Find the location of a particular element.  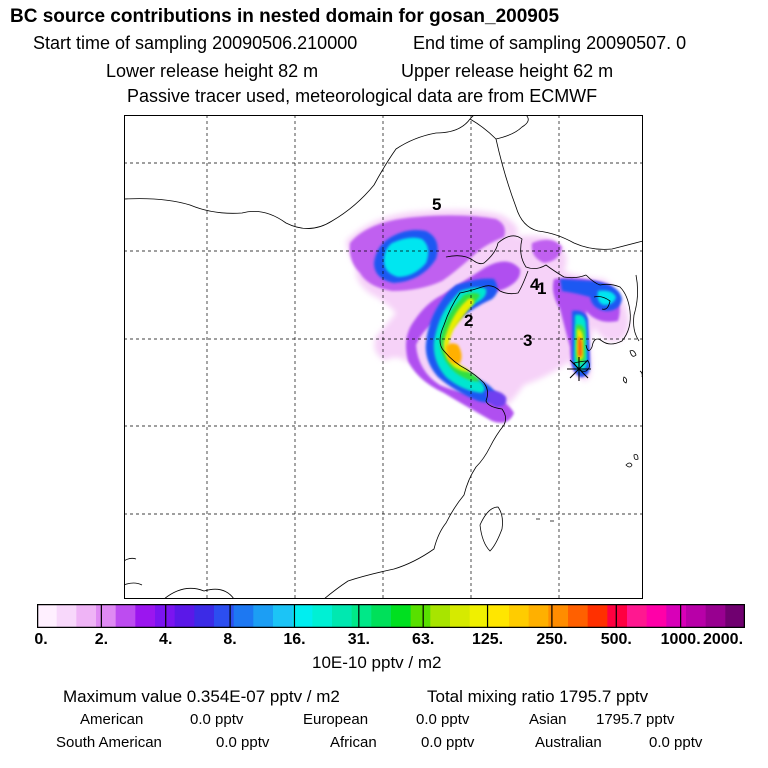

sampling-end: End time of sampling 20090507. 0 is located at coordinates (550, 43).